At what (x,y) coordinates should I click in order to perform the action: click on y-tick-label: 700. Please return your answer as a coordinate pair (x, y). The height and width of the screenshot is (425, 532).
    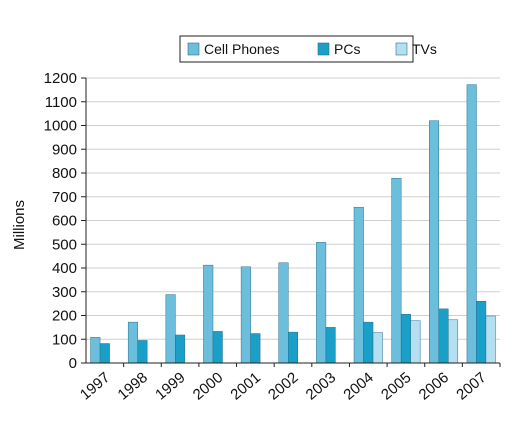
    Looking at the image, I should click on (64, 197).